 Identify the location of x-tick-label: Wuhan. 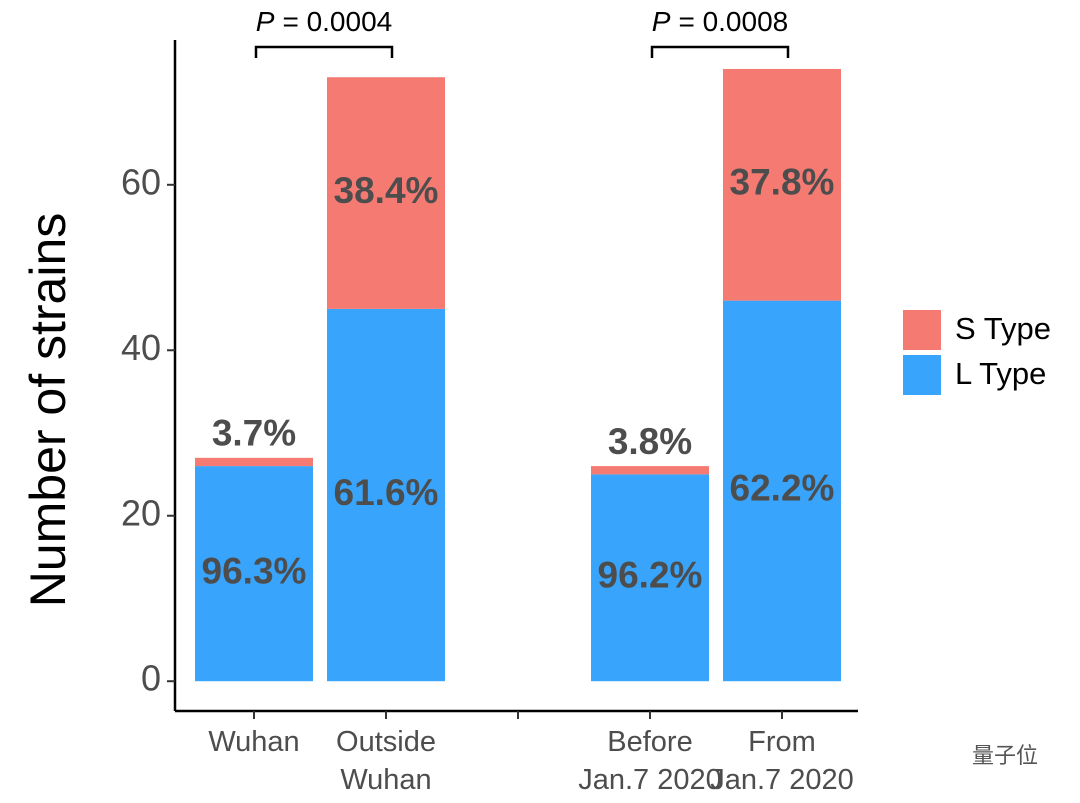
(253, 742).